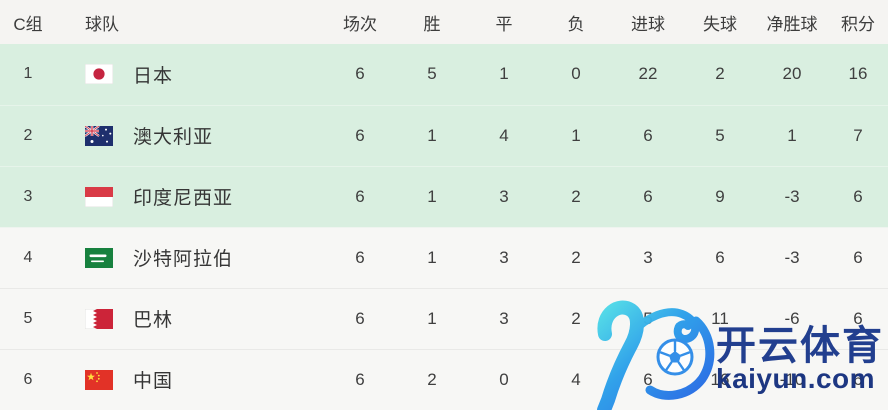 This screenshot has height=415, width=888. What do you see at coordinates (187, 318) in the screenshot?
I see `team-cell: 巴林` at bounding box center [187, 318].